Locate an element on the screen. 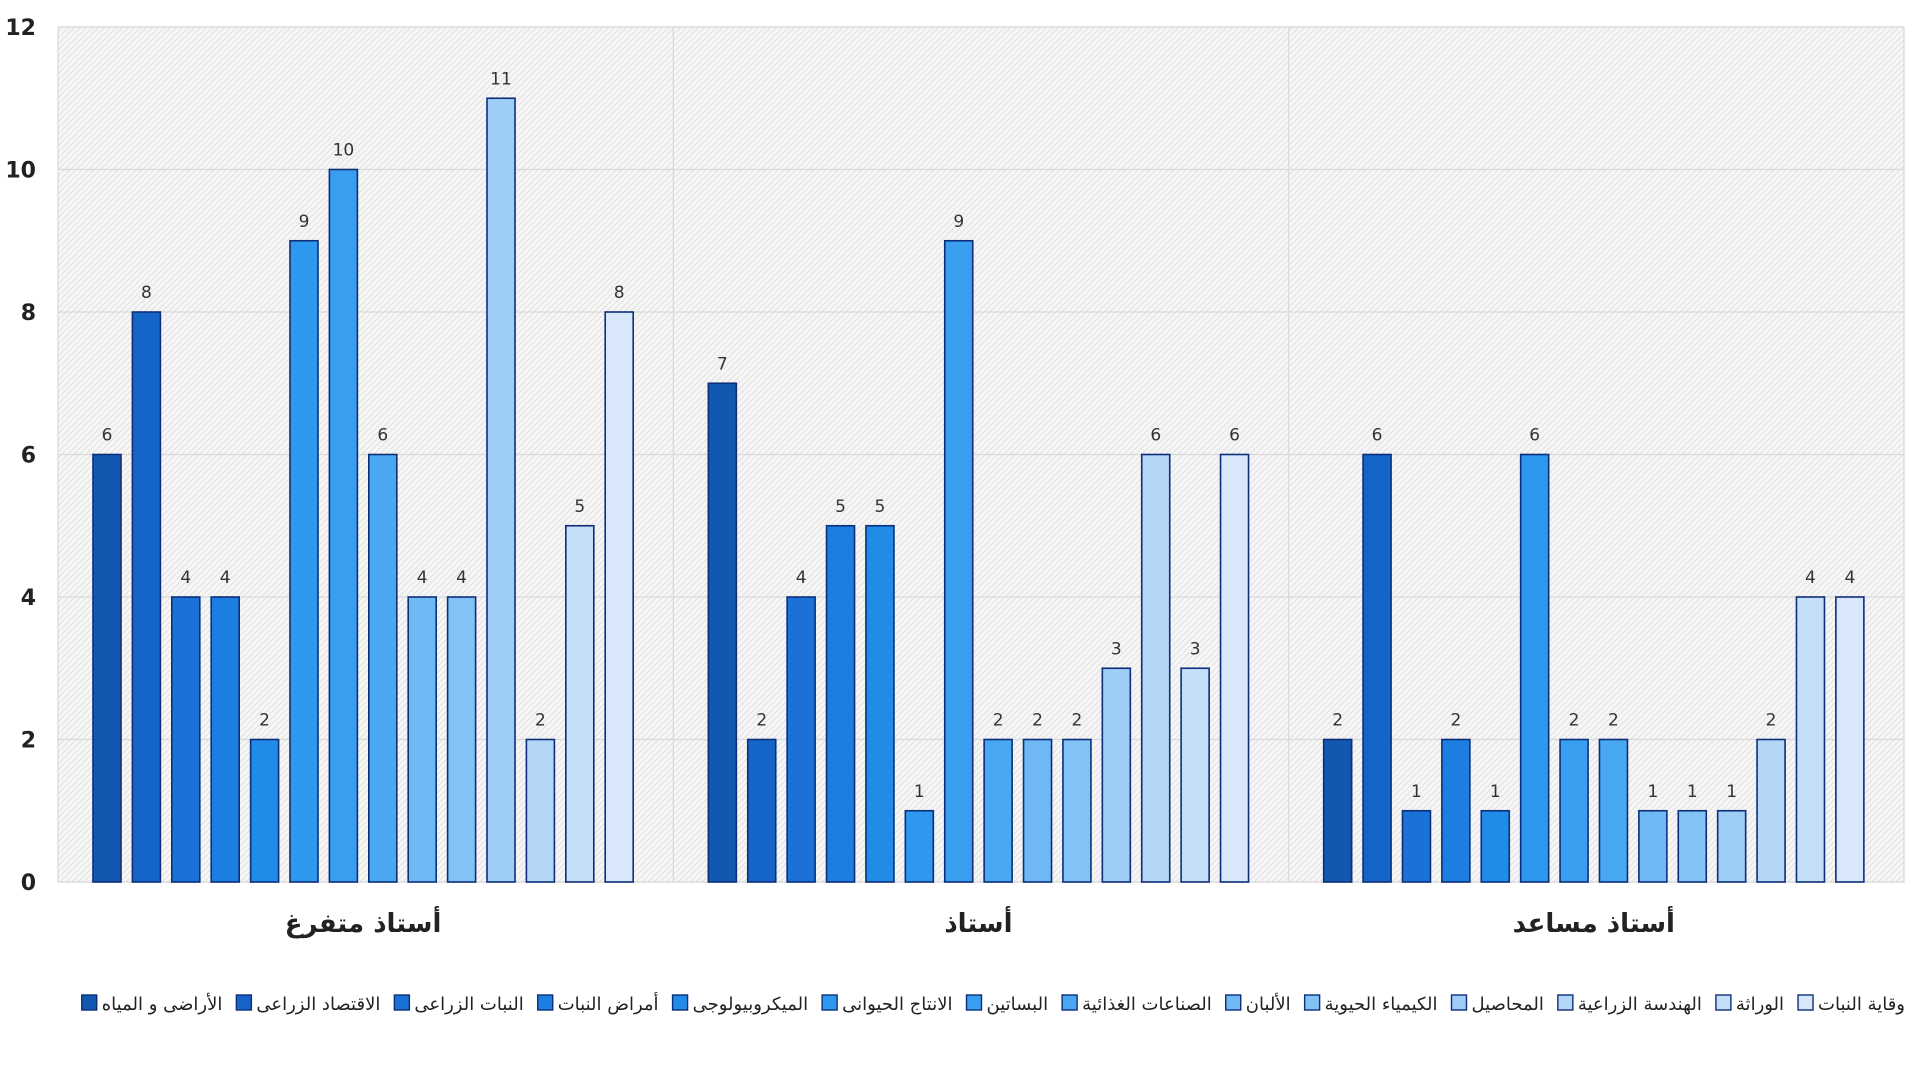  legend-label: الكيمياء الحيوية is located at coordinates (1381, 1004).